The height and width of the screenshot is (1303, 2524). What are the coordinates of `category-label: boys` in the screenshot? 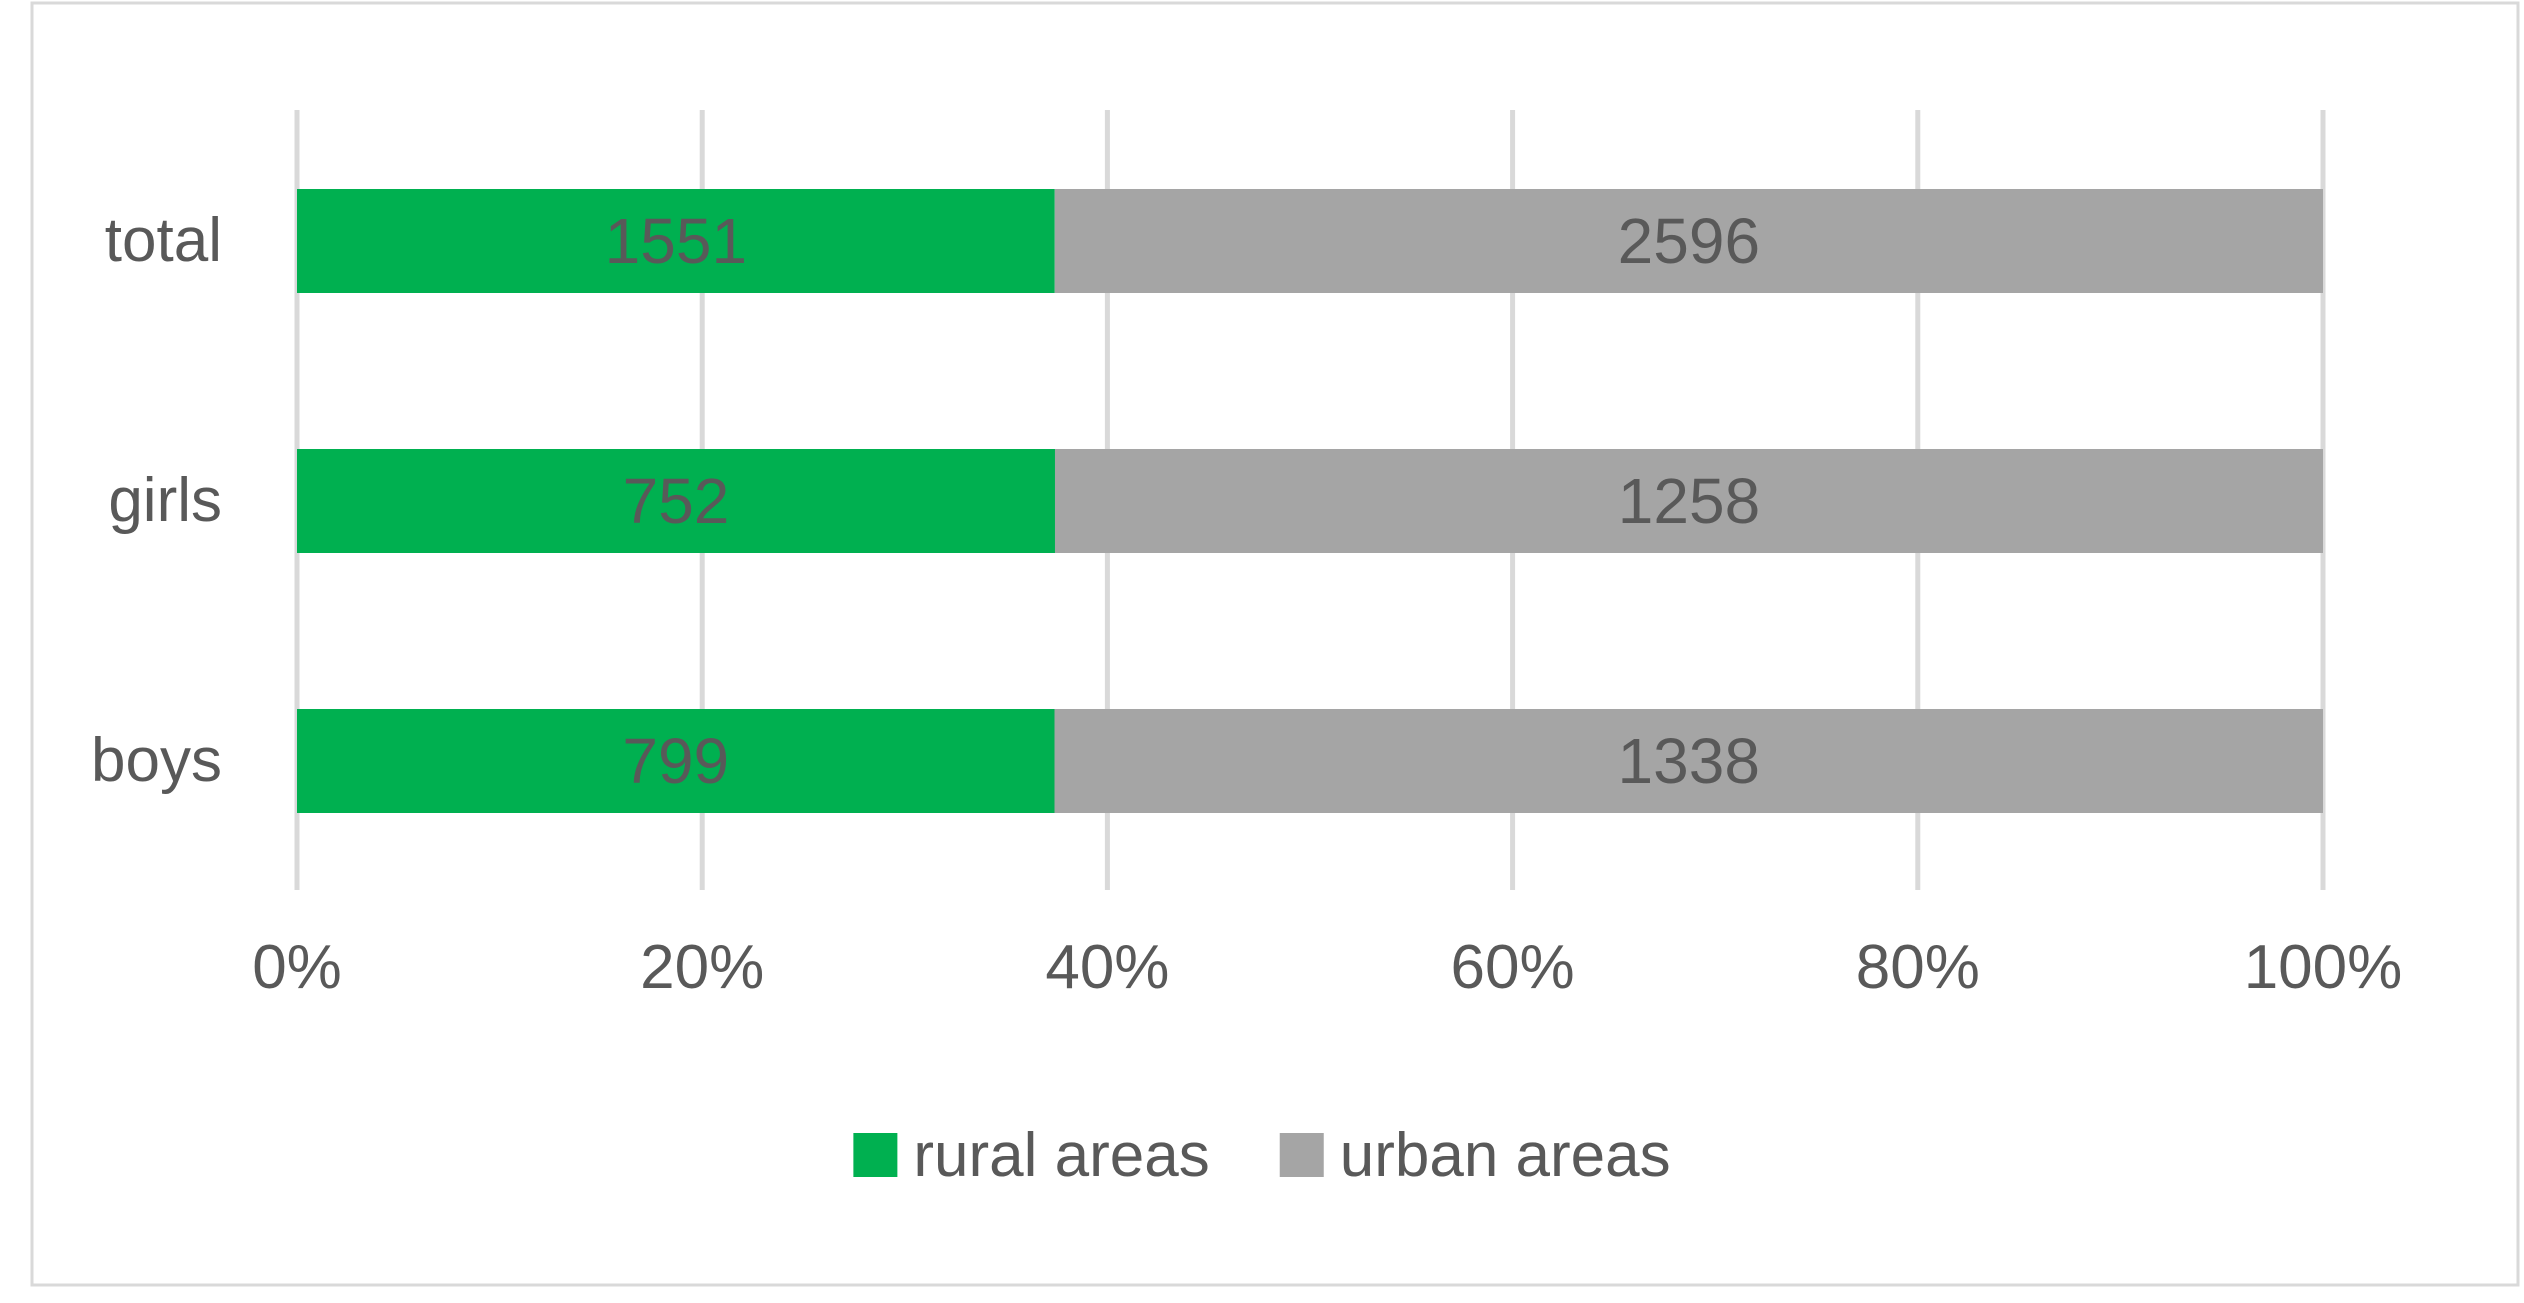 It's located at (156, 760).